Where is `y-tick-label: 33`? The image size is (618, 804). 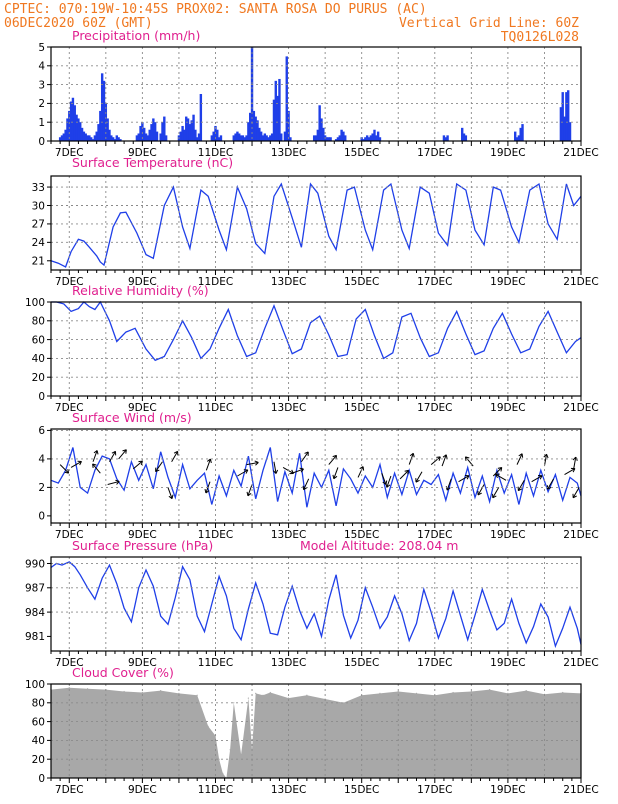
y-tick-label: 33 is located at coordinates (38, 188).